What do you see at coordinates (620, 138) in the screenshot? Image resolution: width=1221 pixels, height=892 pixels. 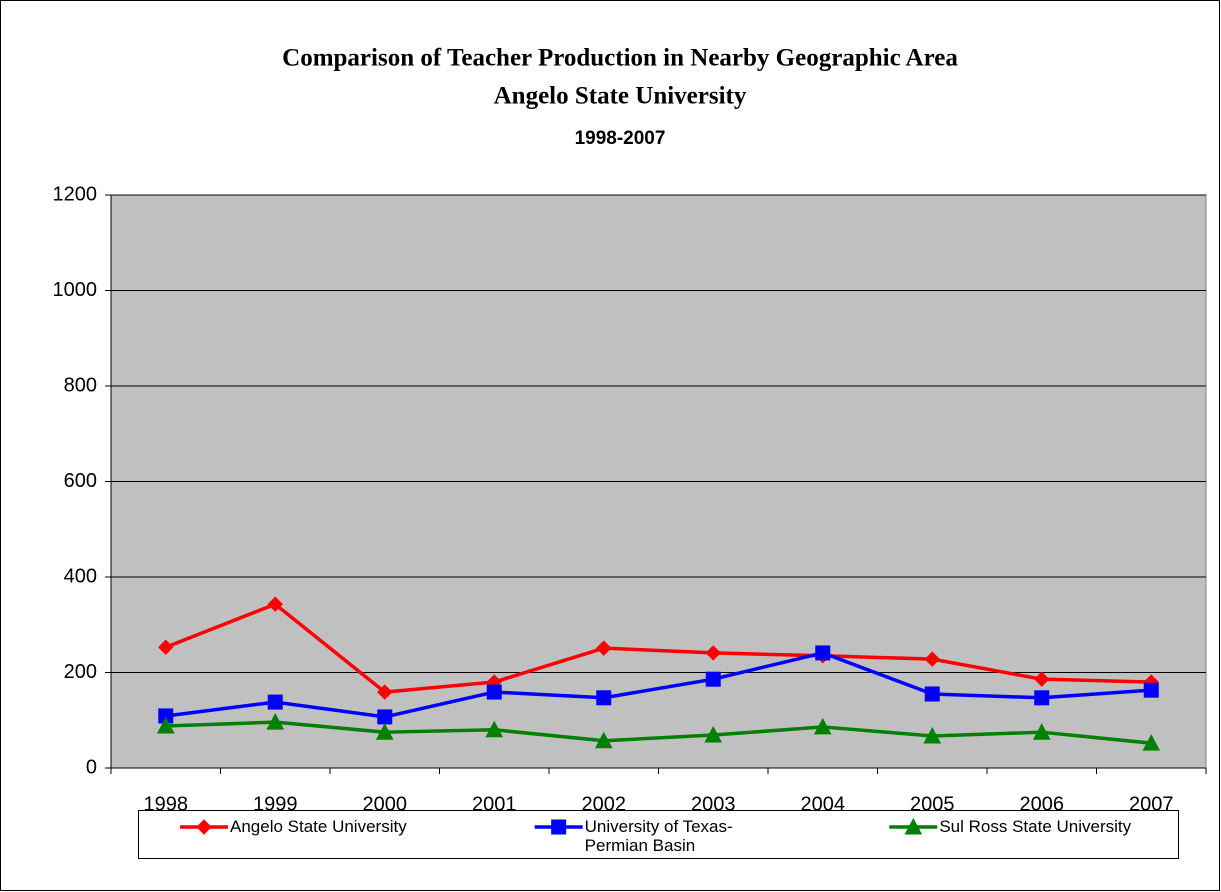 I see `chart-subtitle: 1998-2007` at bounding box center [620, 138].